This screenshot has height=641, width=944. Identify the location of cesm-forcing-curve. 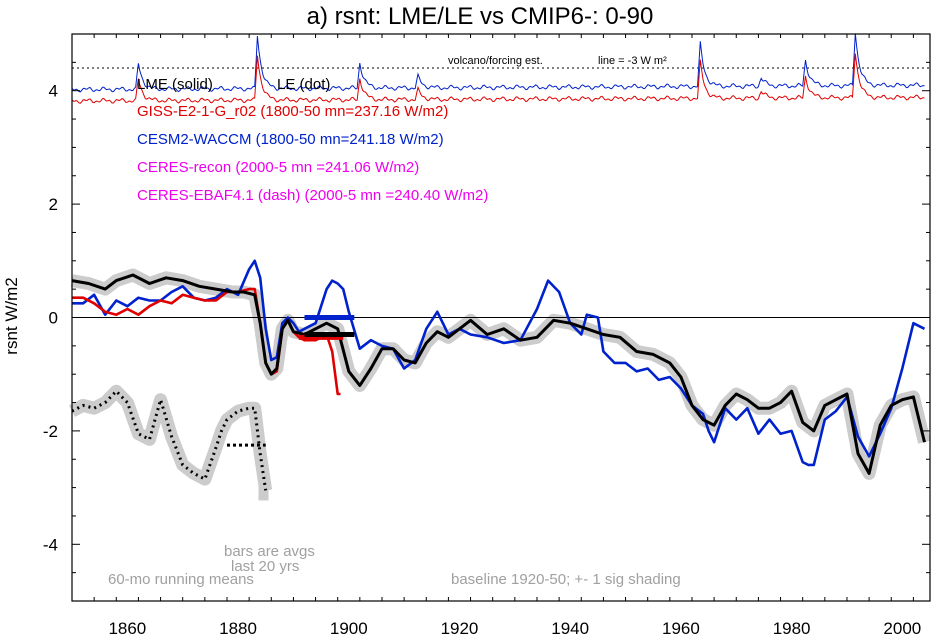
(498, 63).